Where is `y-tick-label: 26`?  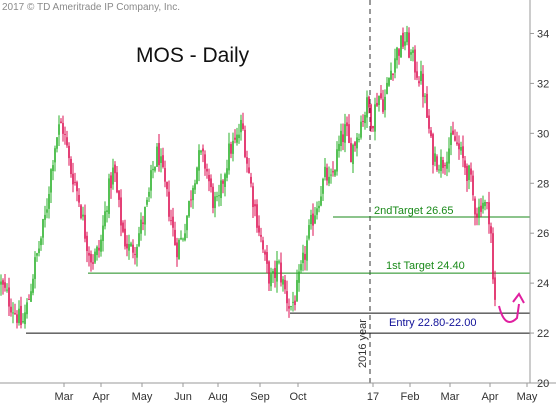 y-tick-label: 26 is located at coordinates (543, 234).